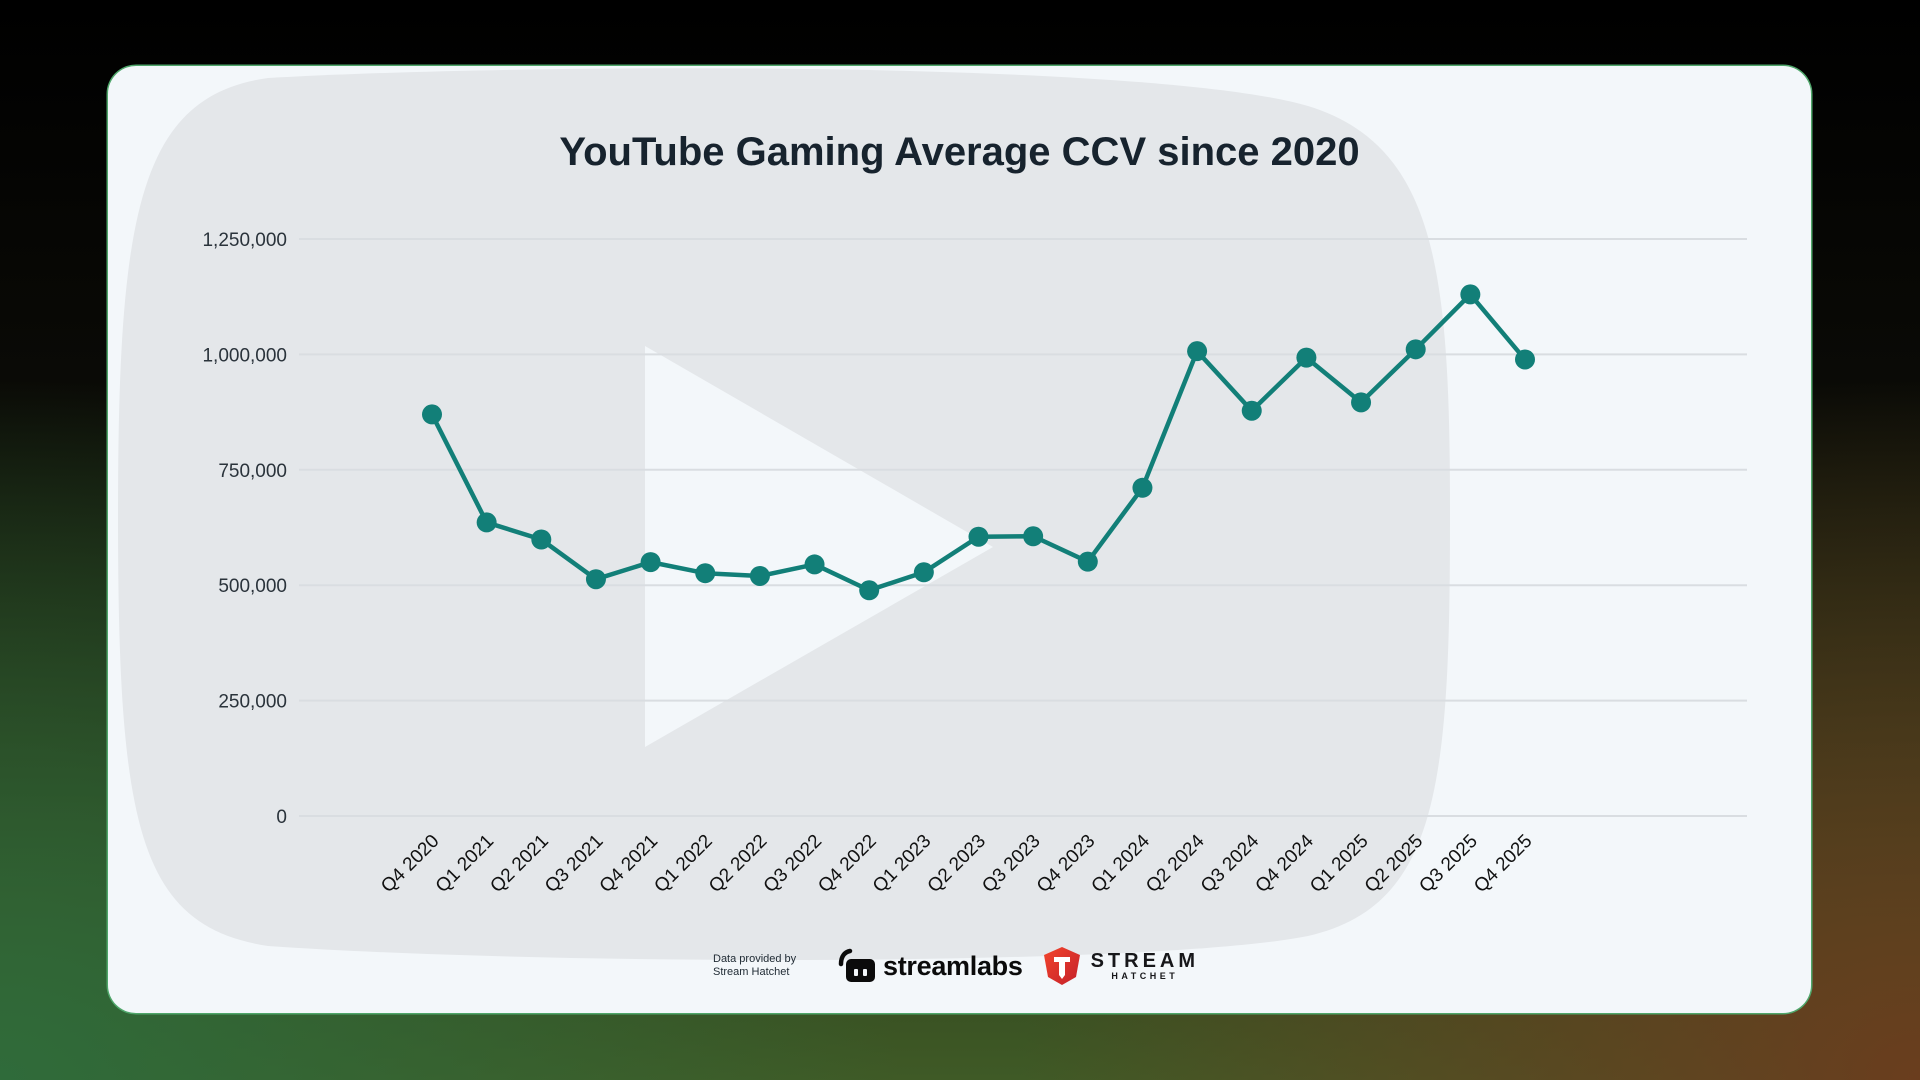 The image size is (1920, 1080). I want to click on stream-hatchet-wordmark: STREAM HATCHET, so click(1145, 966).